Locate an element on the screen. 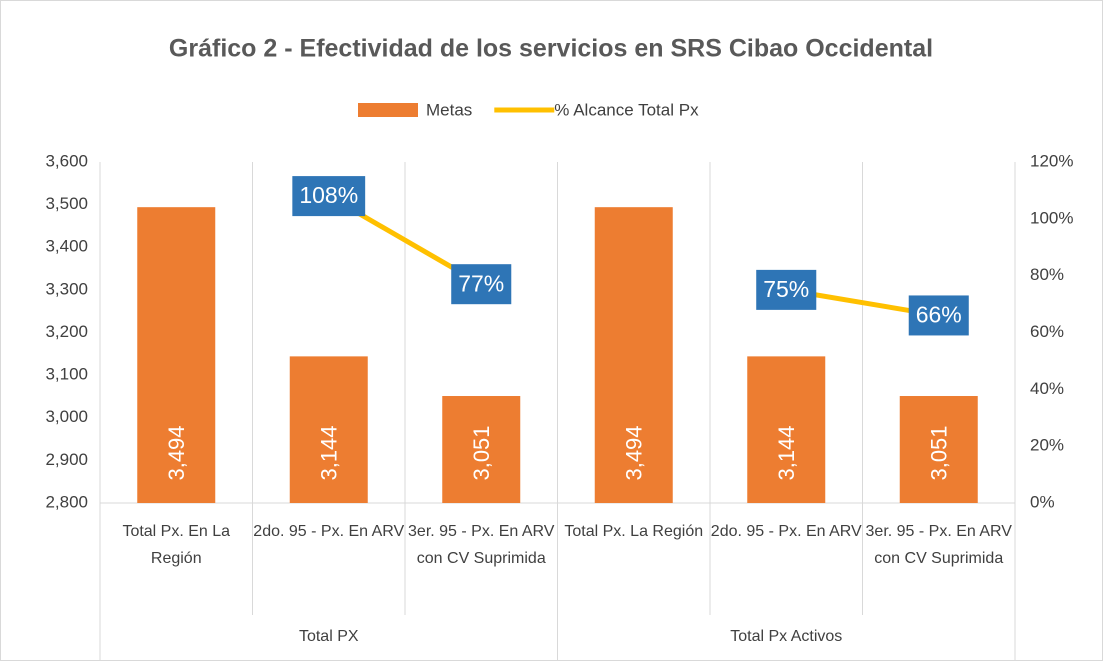  y-tick-label: 2,900 is located at coordinates (66, 459).